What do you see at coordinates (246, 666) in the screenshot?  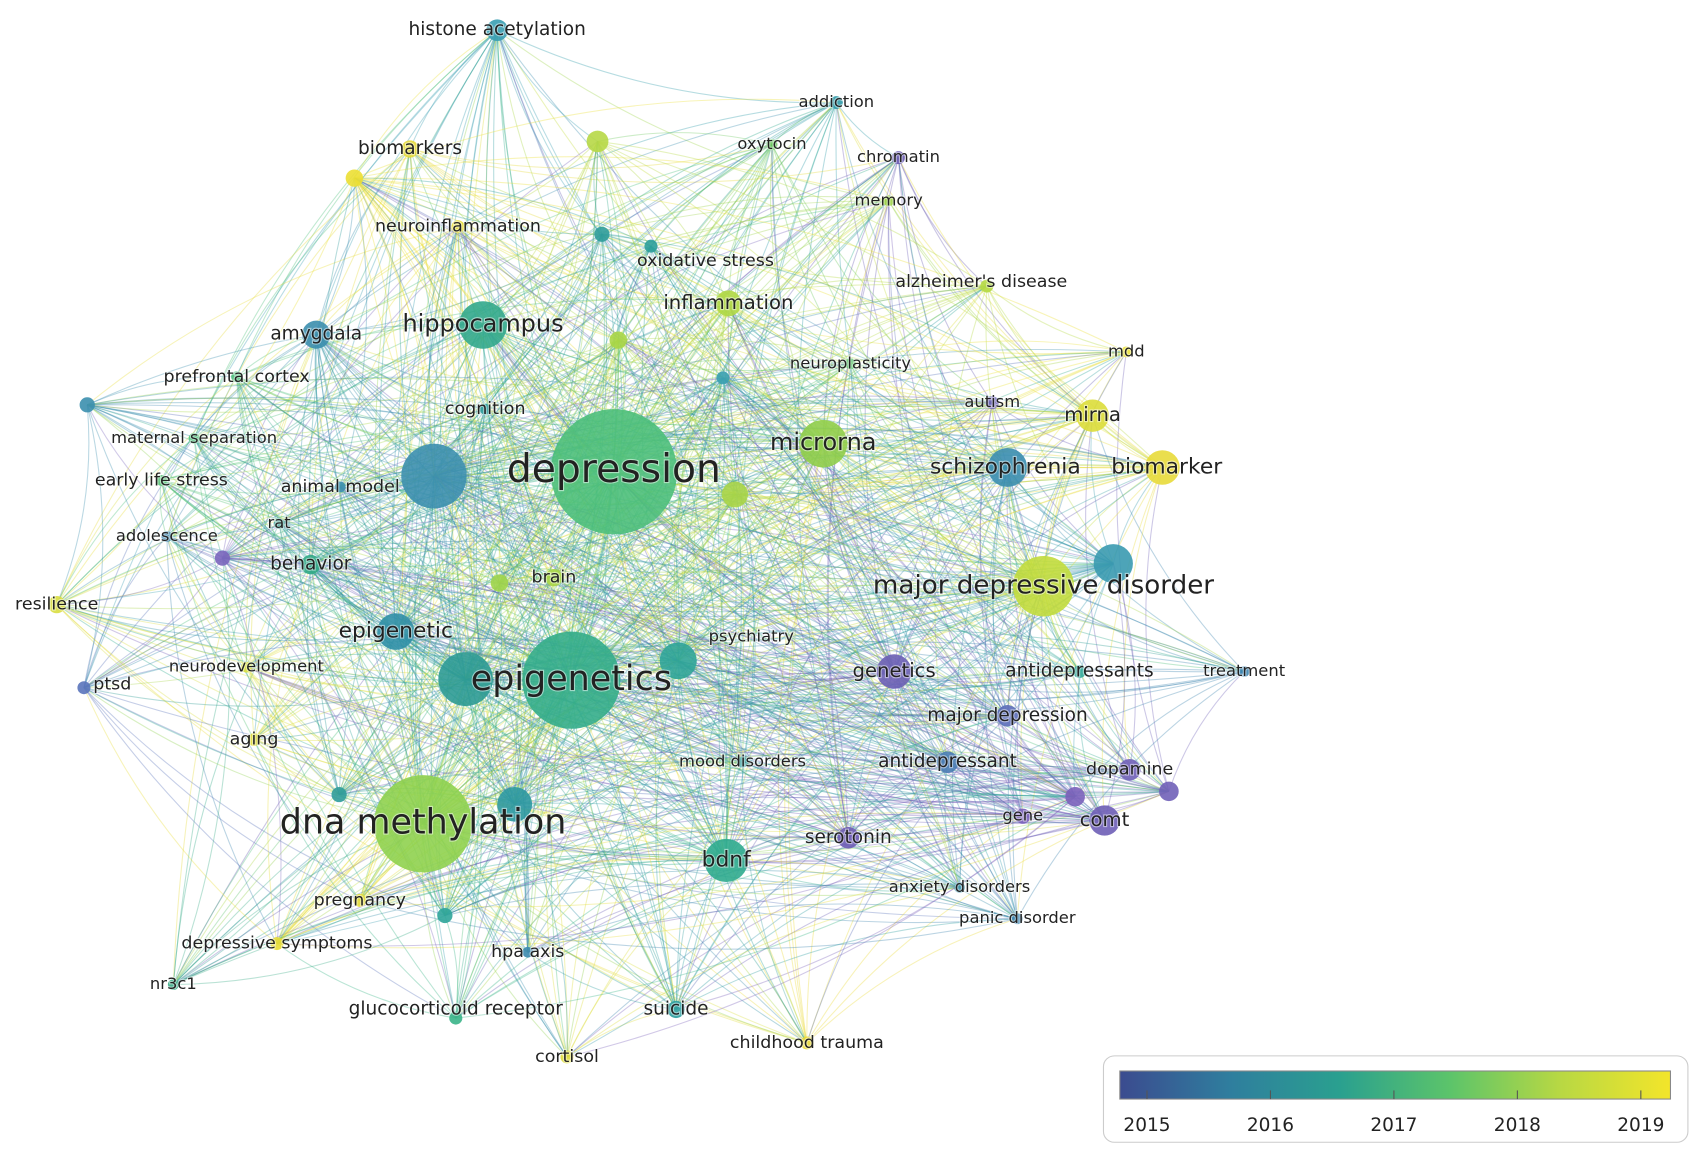 I see `node-label: neurodevelopment` at bounding box center [246, 666].